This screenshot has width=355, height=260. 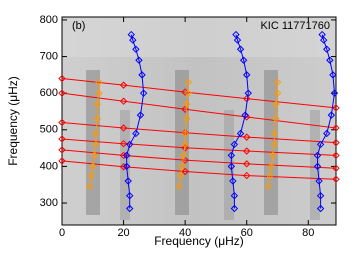 What do you see at coordinates (49, 93) in the screenshot?
I see `y-tick-label: 600` at bounding box center [49, 93].